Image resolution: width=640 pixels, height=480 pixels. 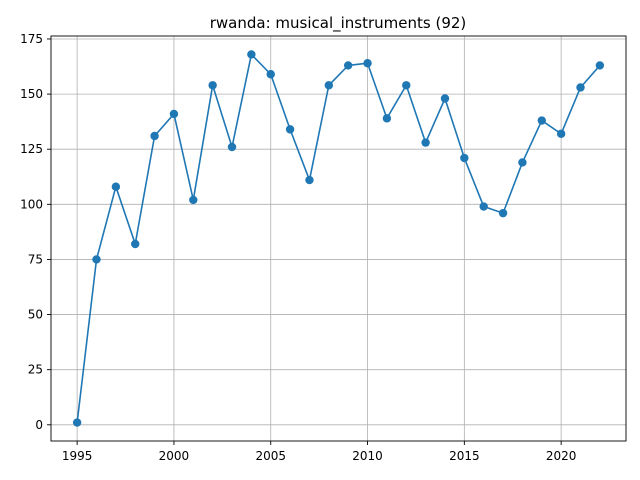 What do you see at coordinates (561, 456) in the screenshot?
I see `x-tick-label: 2020` at bounding box center [561, 456].